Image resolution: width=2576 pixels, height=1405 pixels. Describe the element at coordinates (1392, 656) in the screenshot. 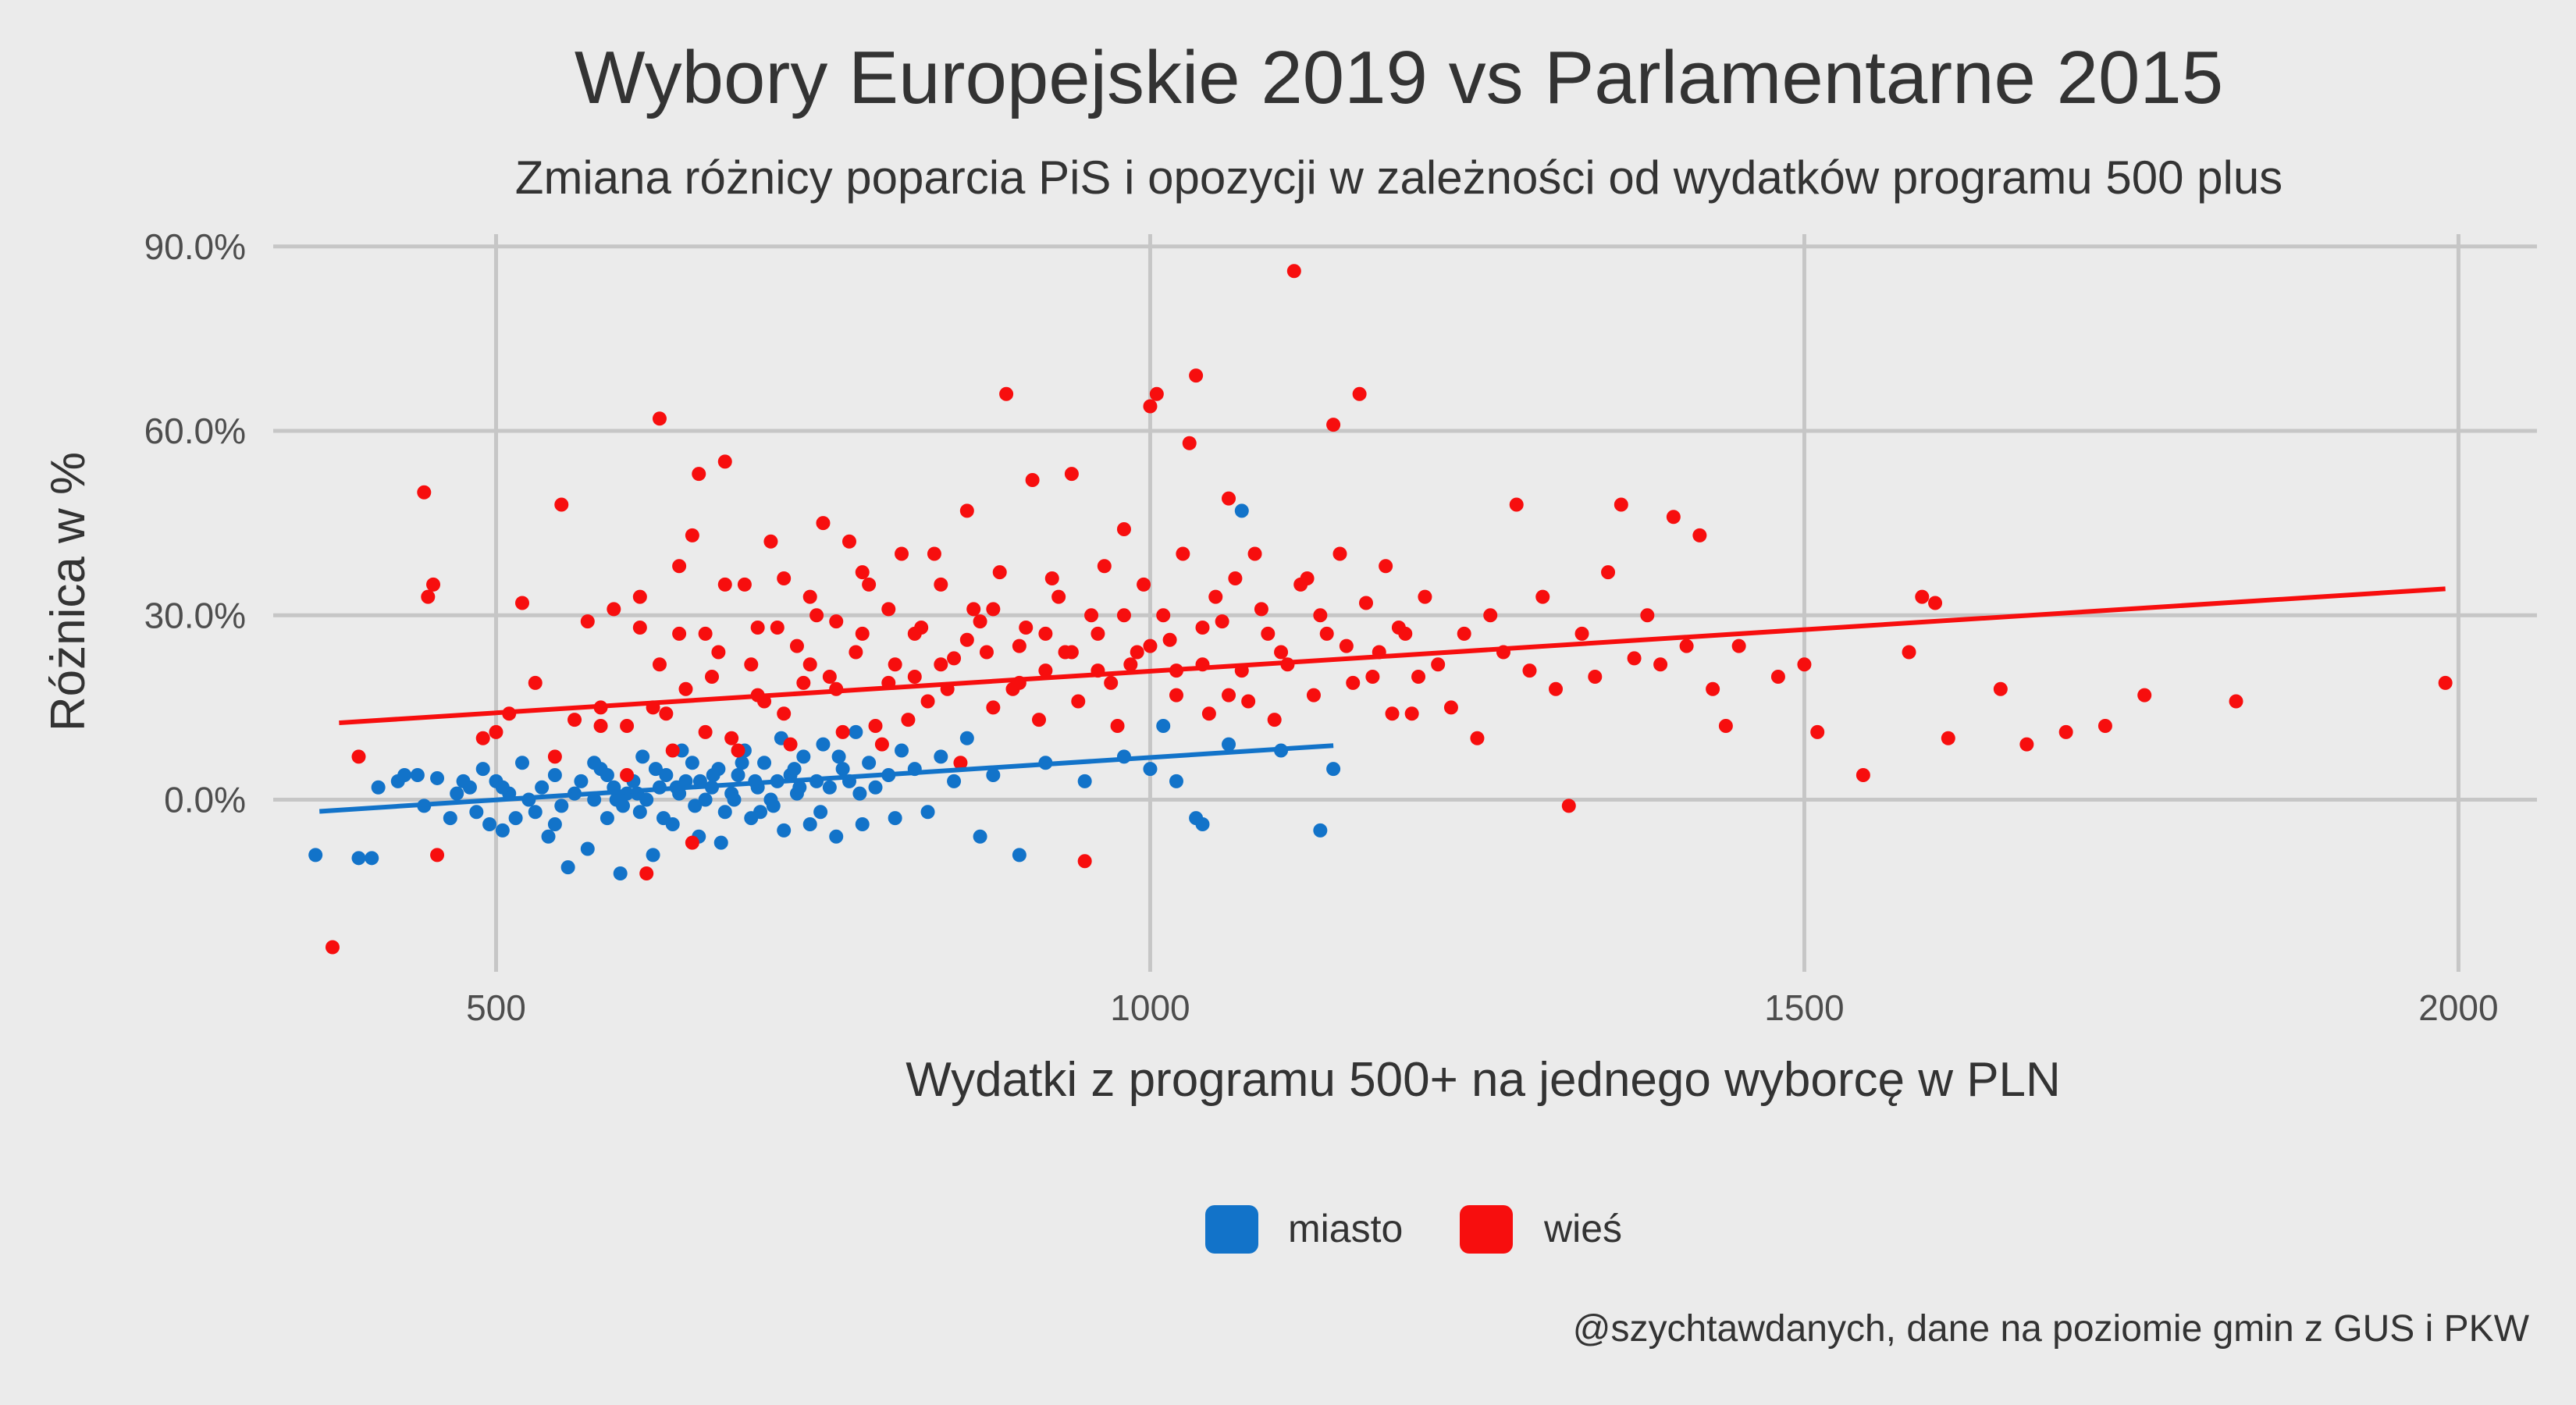

I see `trend-line-wies` at that location.